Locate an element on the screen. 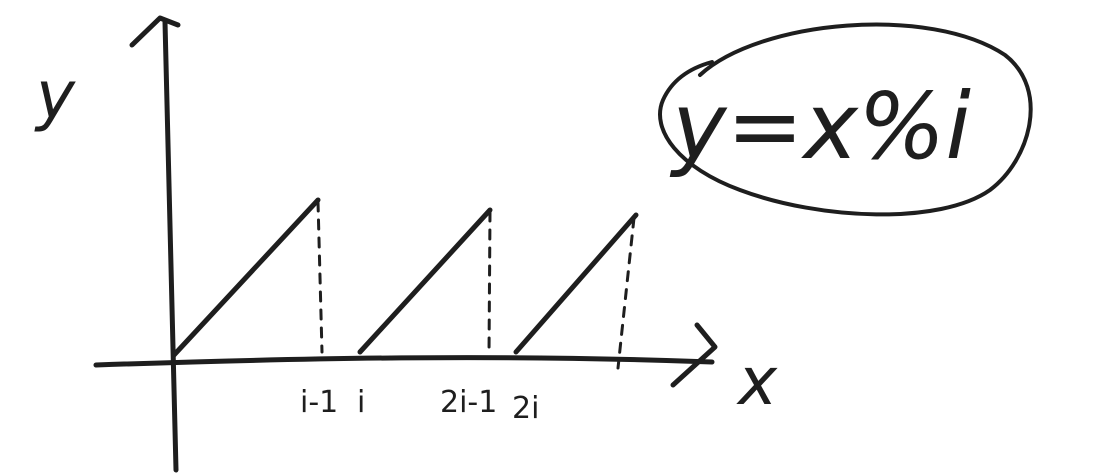  tick-label-2i: 2i is located at coordinates (525, 408).